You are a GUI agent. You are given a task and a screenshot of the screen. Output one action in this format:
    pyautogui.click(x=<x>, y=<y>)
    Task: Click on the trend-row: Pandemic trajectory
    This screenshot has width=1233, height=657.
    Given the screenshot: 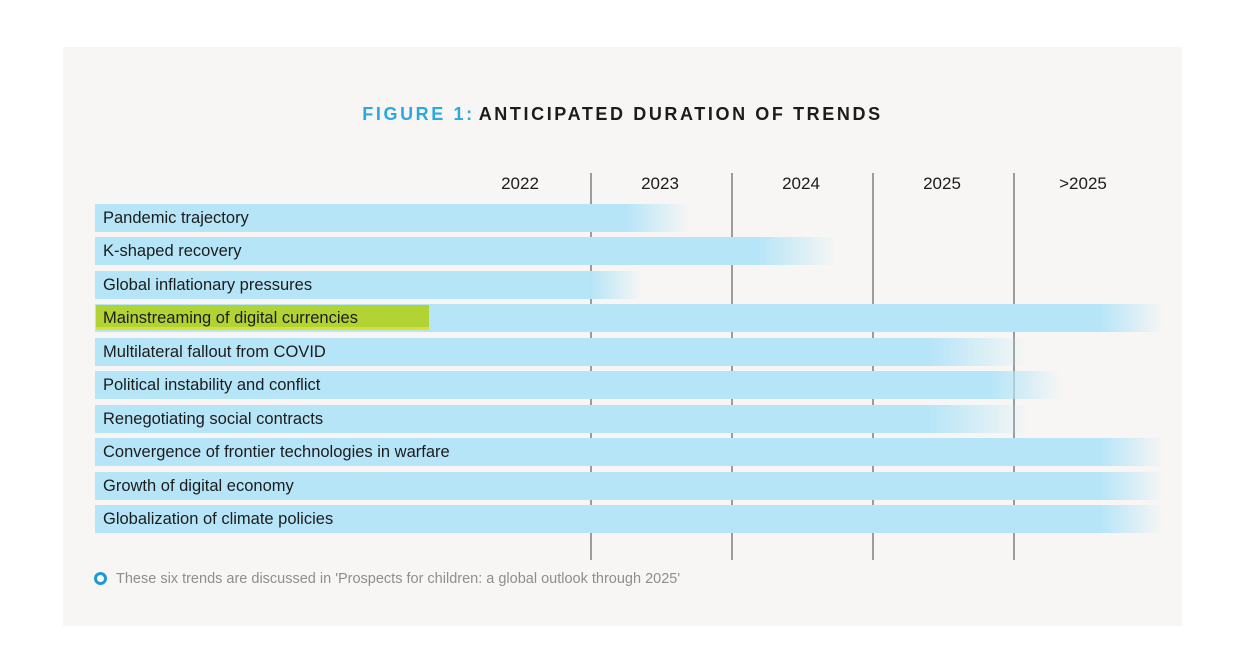 What is the action you would take?
    pyautogui.click(x=392, y=218)
    